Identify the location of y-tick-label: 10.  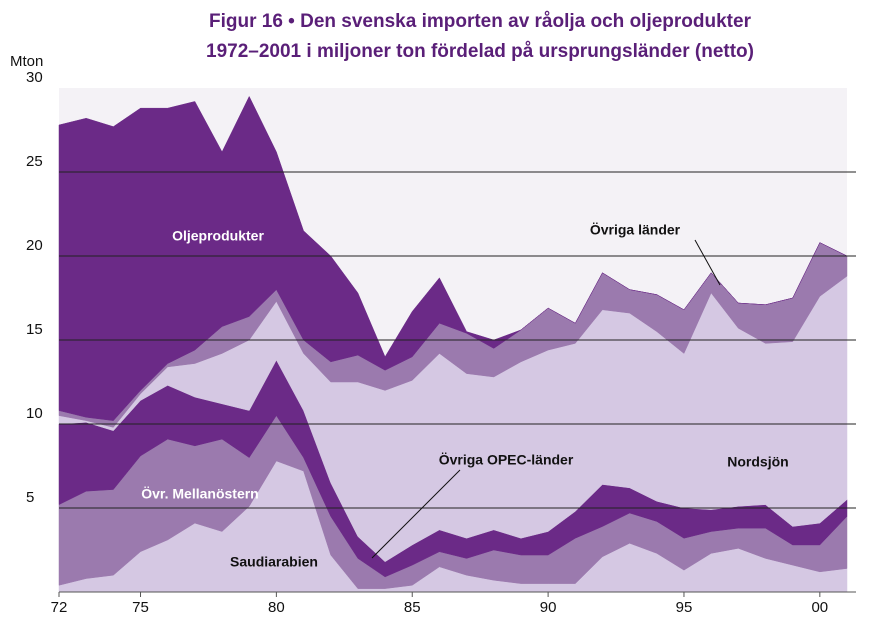
(34, 413).